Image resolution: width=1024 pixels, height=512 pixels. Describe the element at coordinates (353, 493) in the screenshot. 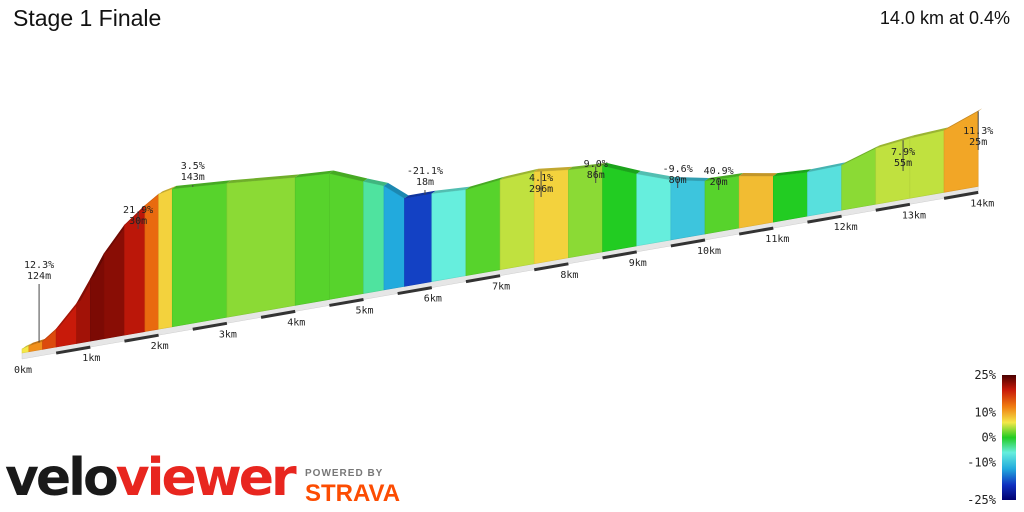

I see `strava-logo: STRAVA` at that location.